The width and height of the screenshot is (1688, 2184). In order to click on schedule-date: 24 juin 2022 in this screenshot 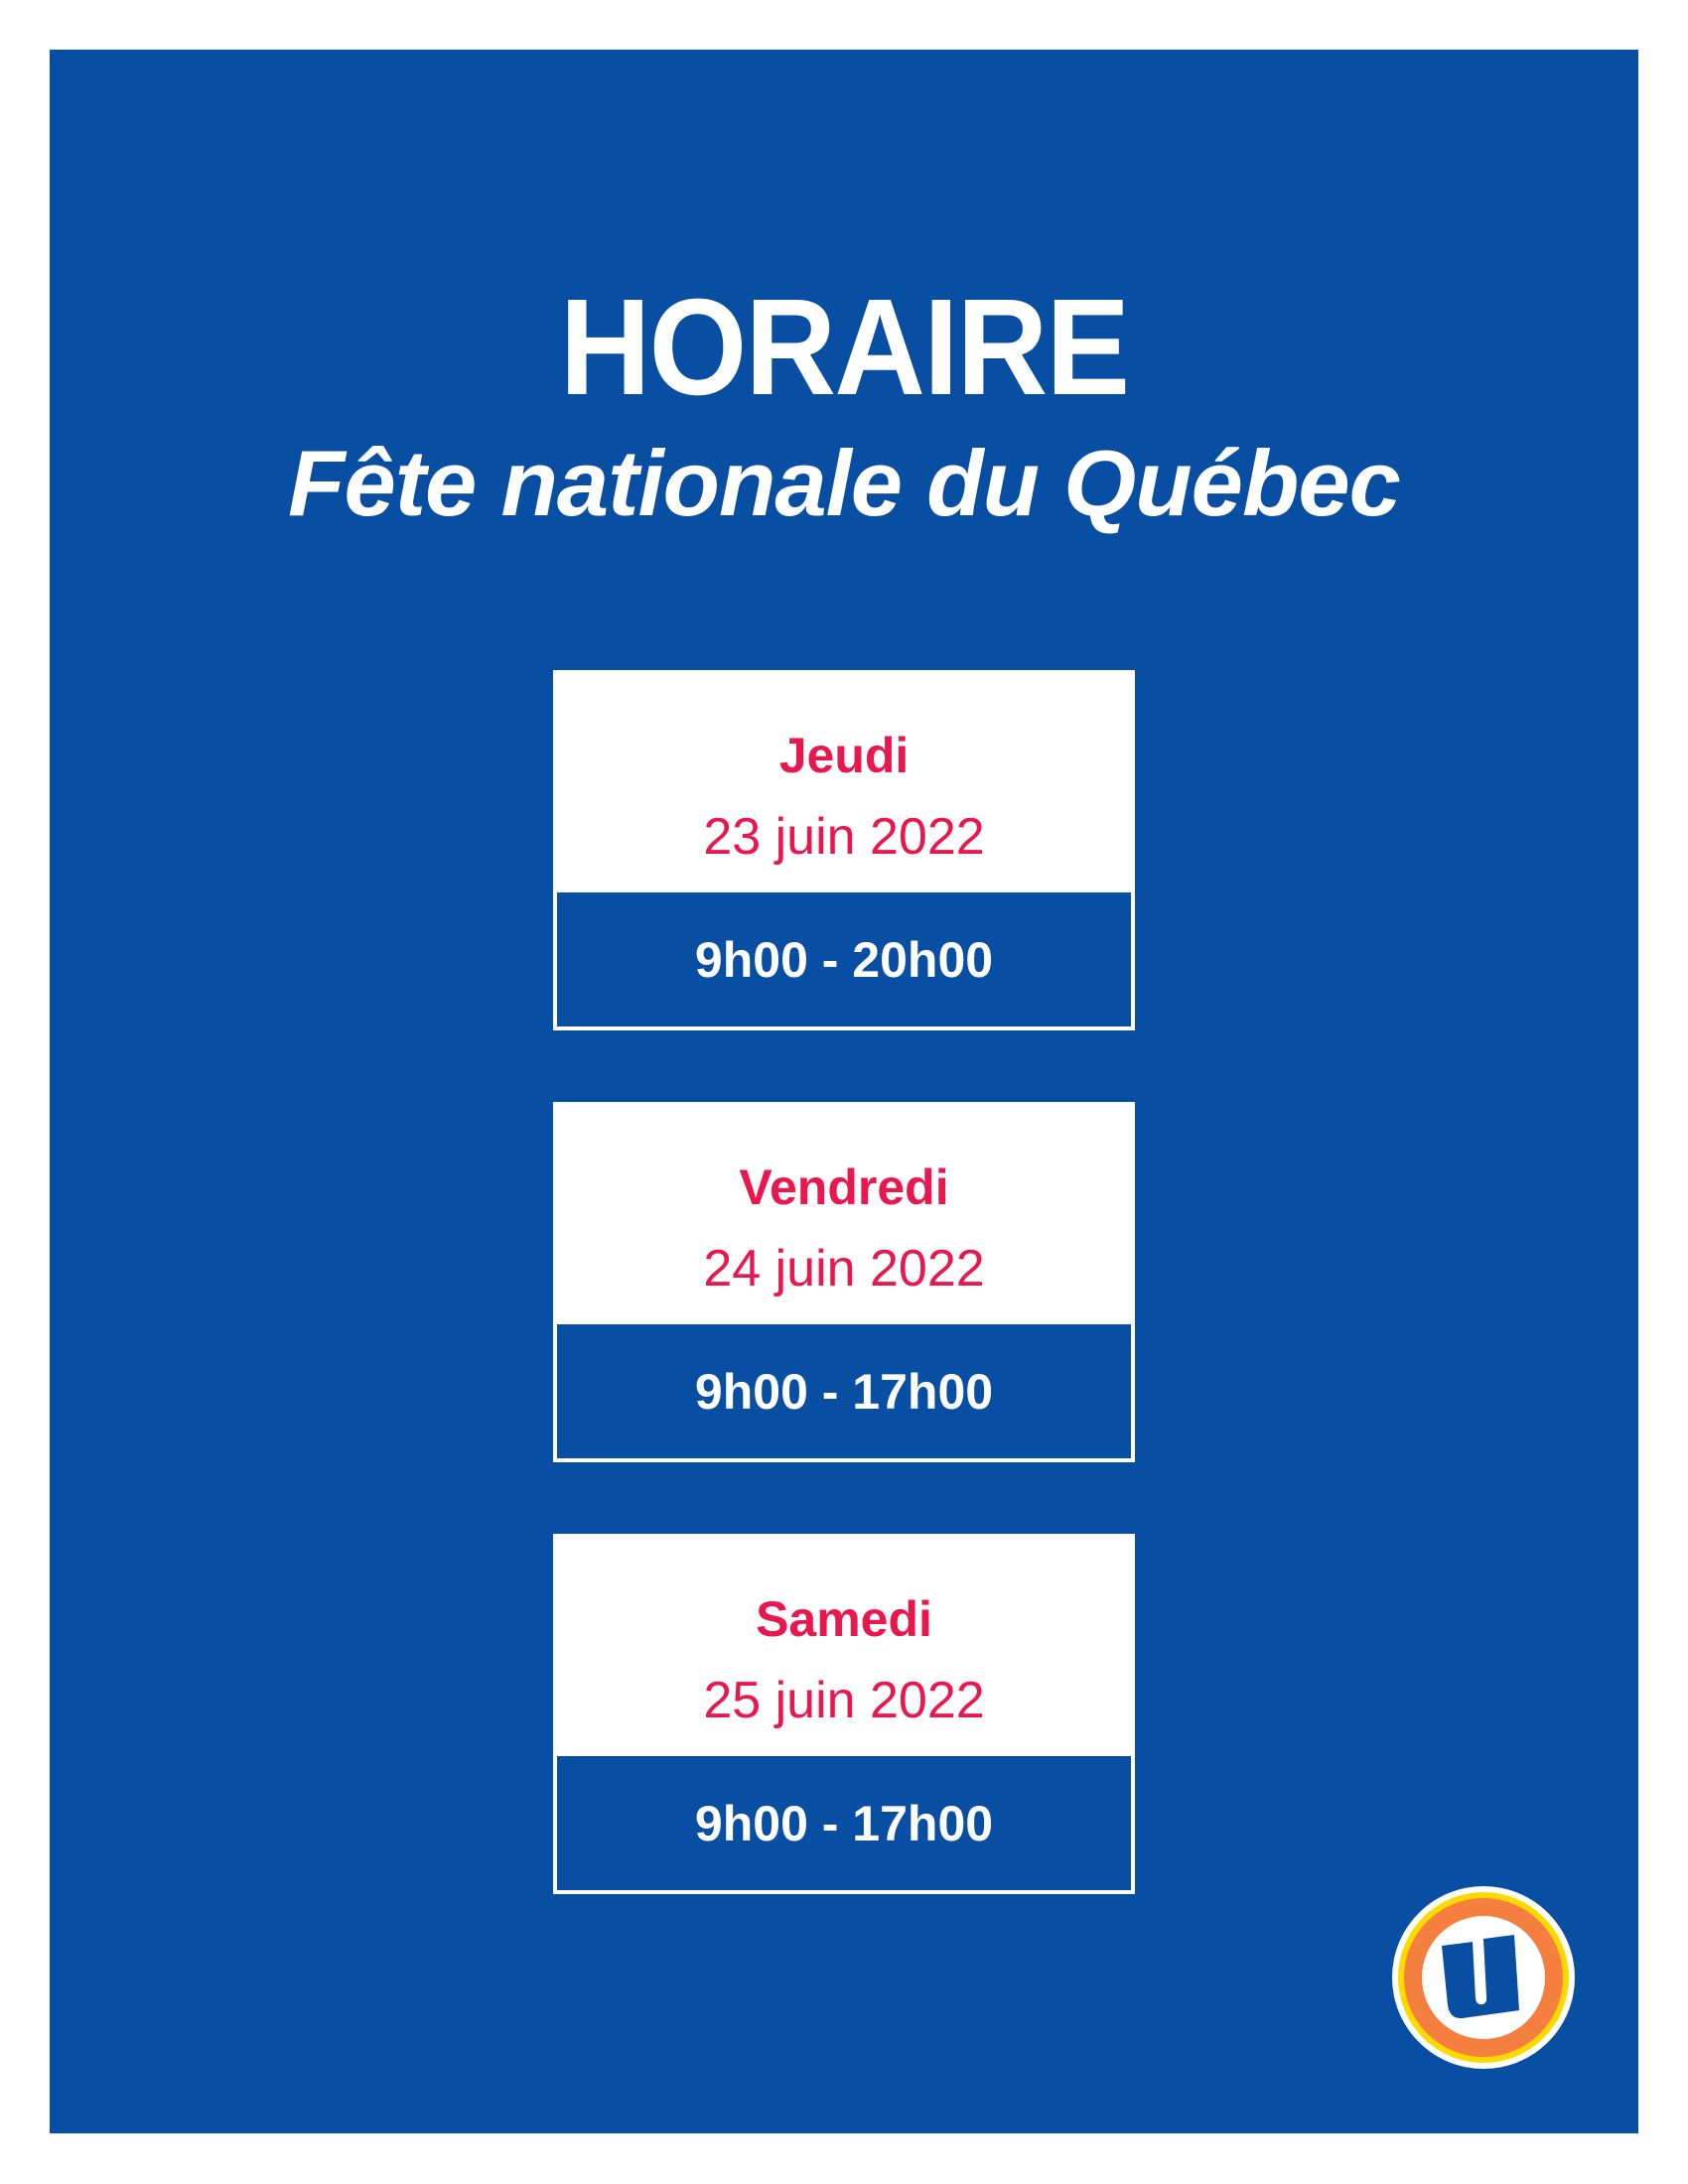, I will do `click(844, 1268)`.